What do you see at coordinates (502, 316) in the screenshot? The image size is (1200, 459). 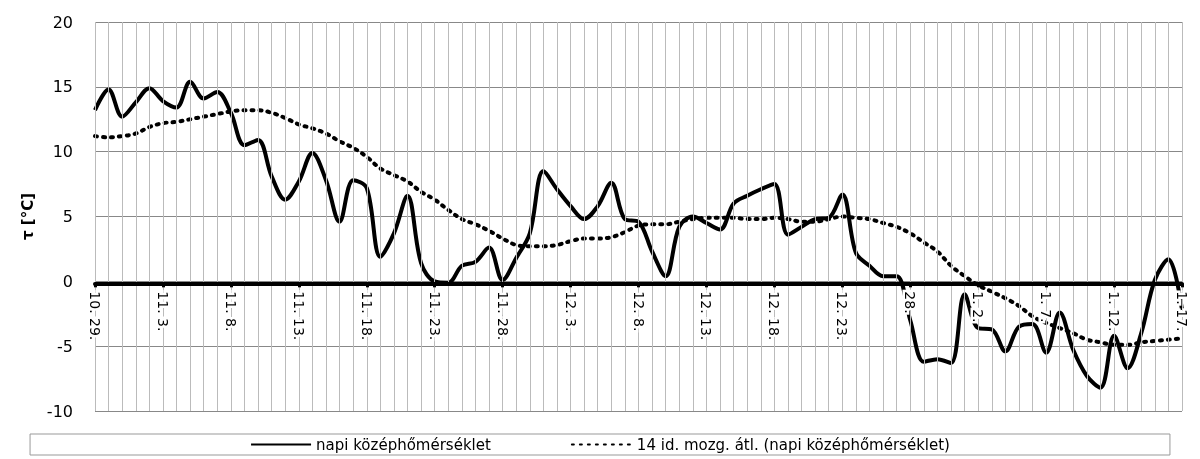 I see `x-tick-label: 11. 28.` at bounding box center [502, 316].